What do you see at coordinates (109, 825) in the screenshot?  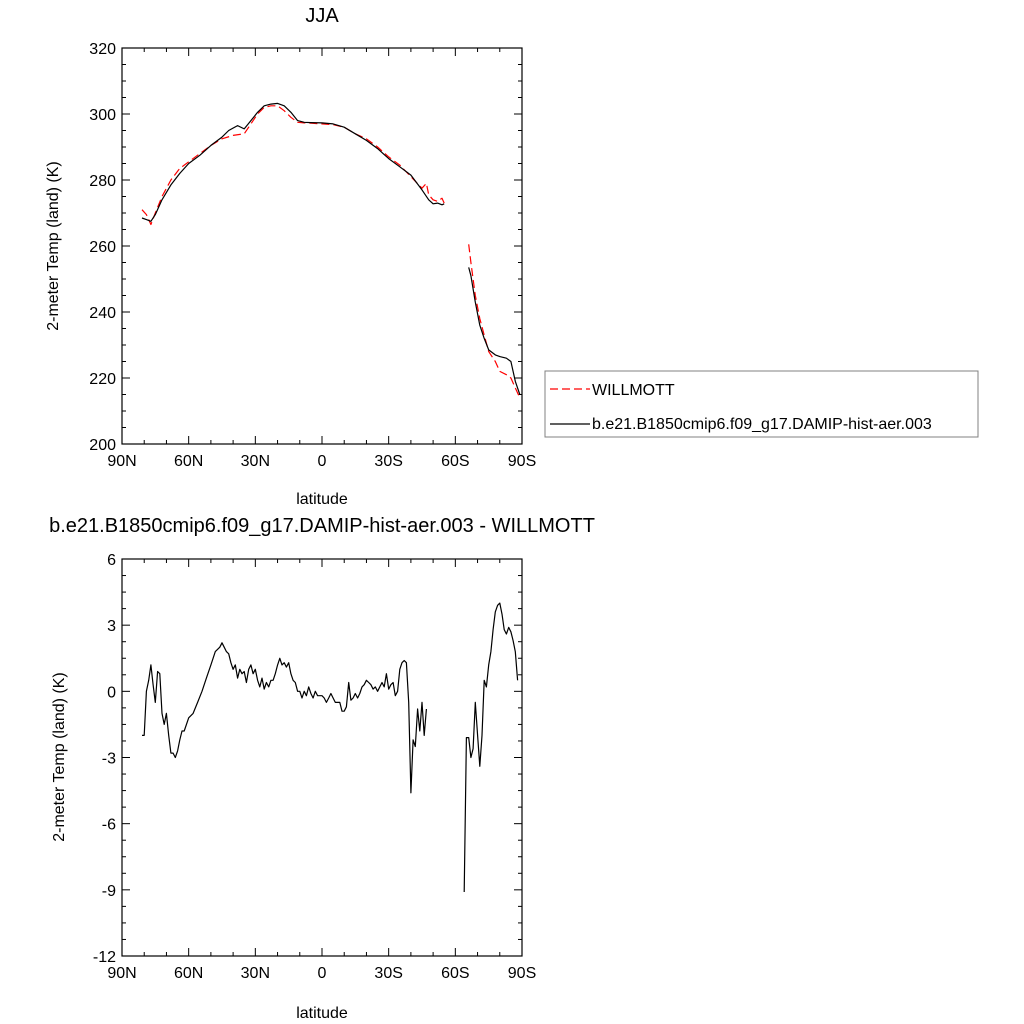 I see `bottom-y-tick-label: -6` at bounding box center [109, 825].